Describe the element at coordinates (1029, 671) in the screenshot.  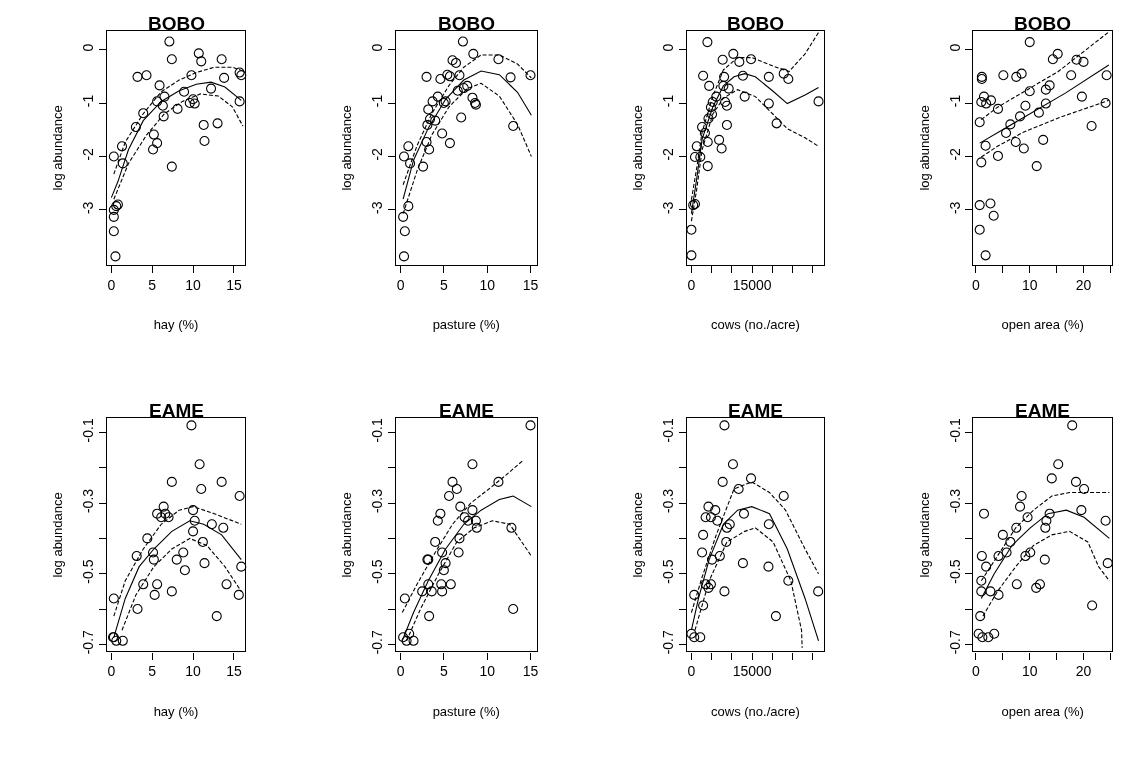
I see `x-tick-label: 10` at that location.